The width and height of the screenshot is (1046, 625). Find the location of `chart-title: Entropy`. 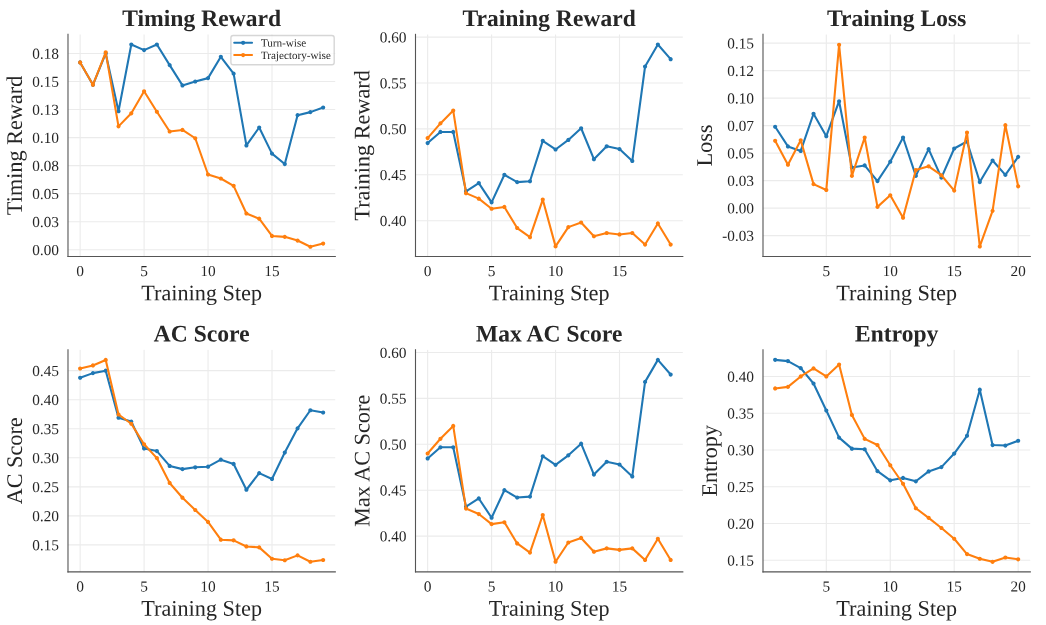

chart-title: Entropy is located at coordinates (897, 336).